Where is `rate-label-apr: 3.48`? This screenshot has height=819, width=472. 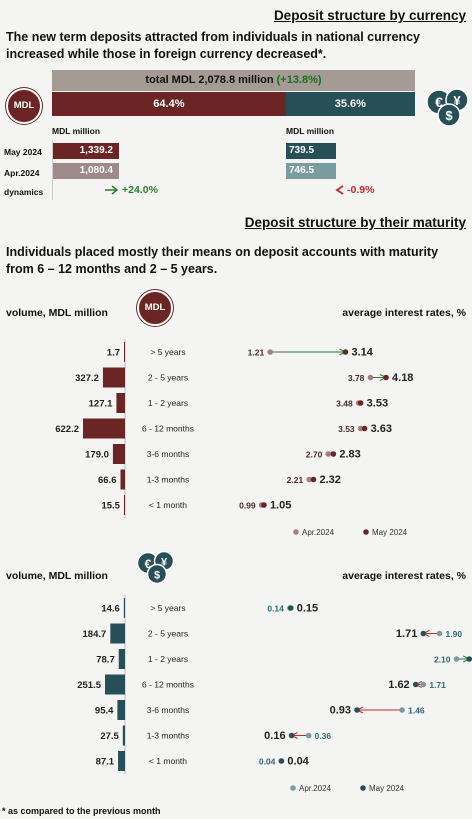 rate-label-apr: 3.48 is located at coordinates (344, 404).